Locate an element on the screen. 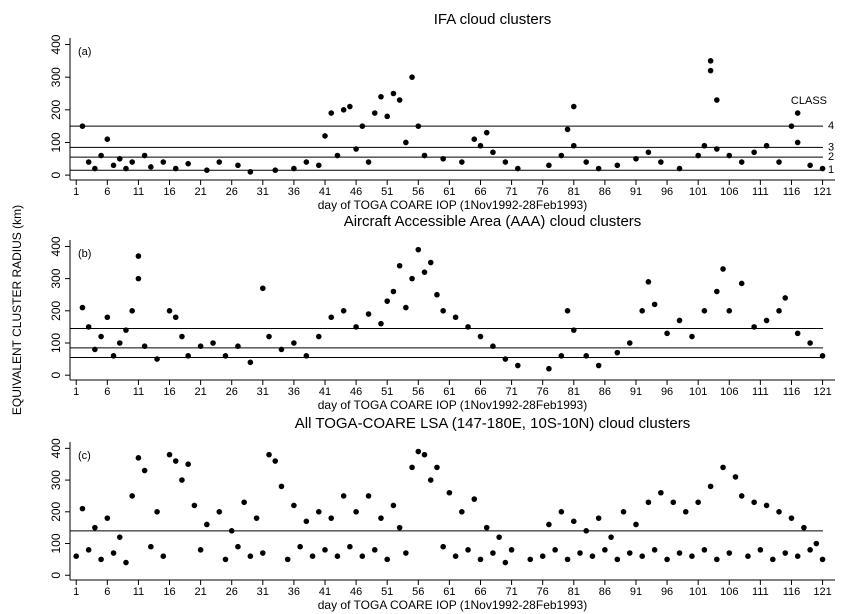  x-tick-label: 116 is located at coordinates (792, 192).